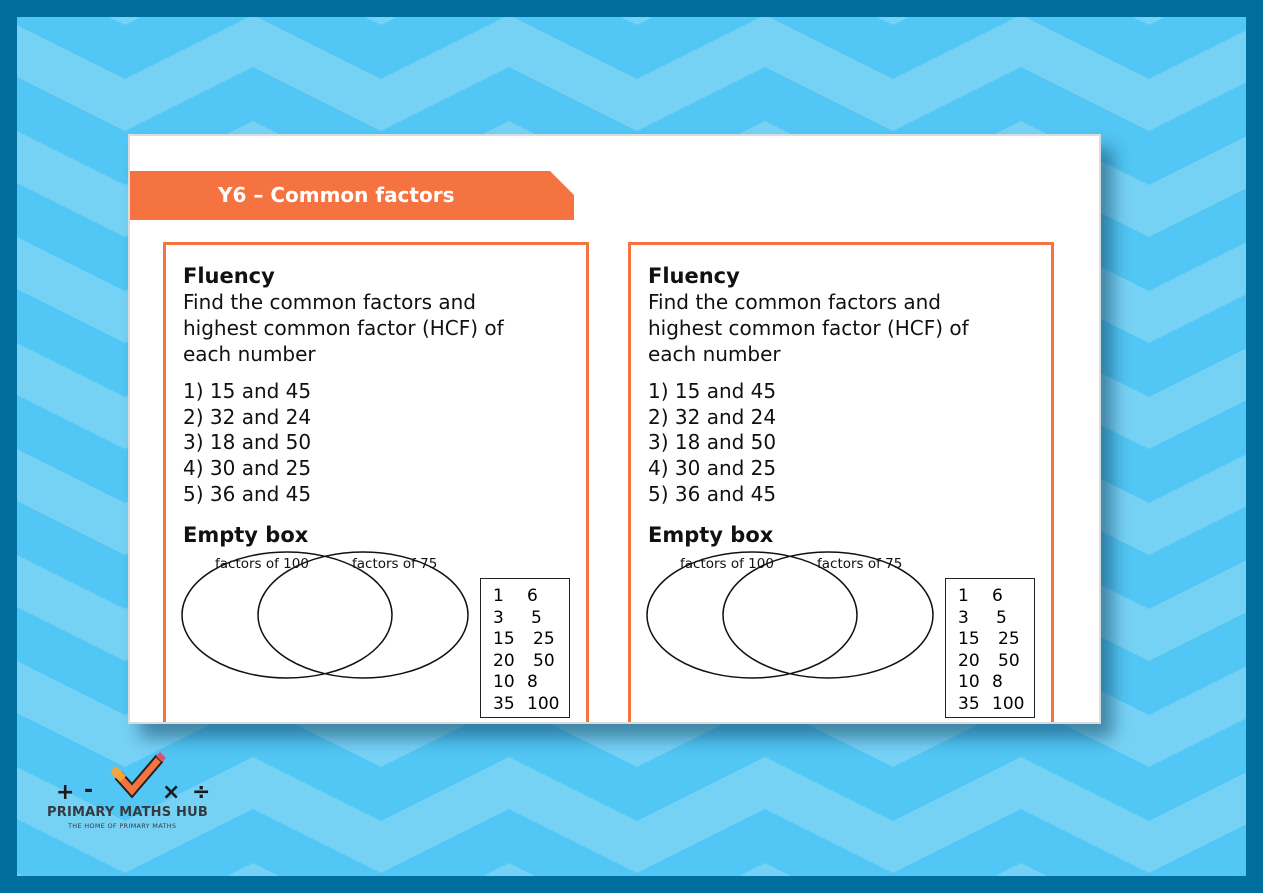 Image resolution: width=1263 pixels, height=893 pixels. Describe the element at coordinates (88, 790) in the screenshot. I see `minus-icon: -` at that location.